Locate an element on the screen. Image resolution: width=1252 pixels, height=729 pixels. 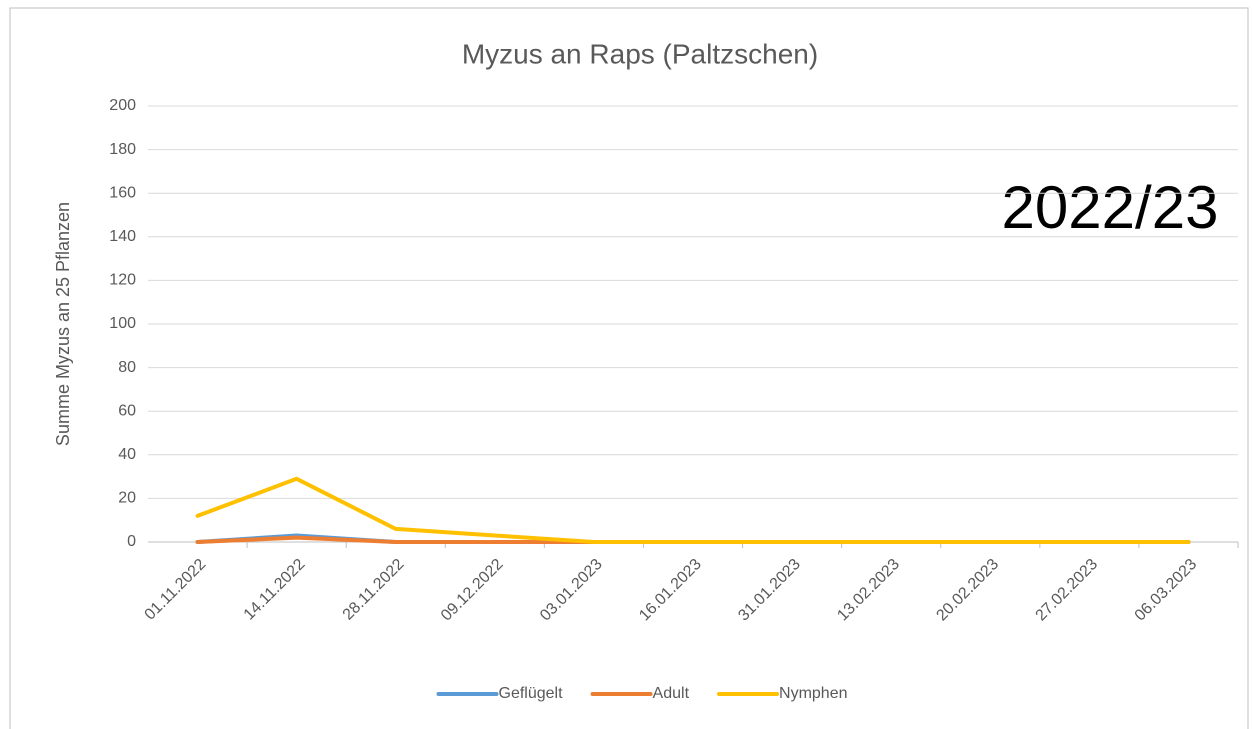
x-tick-label: 27.02.2023 is located at coordinates (1067, 590).